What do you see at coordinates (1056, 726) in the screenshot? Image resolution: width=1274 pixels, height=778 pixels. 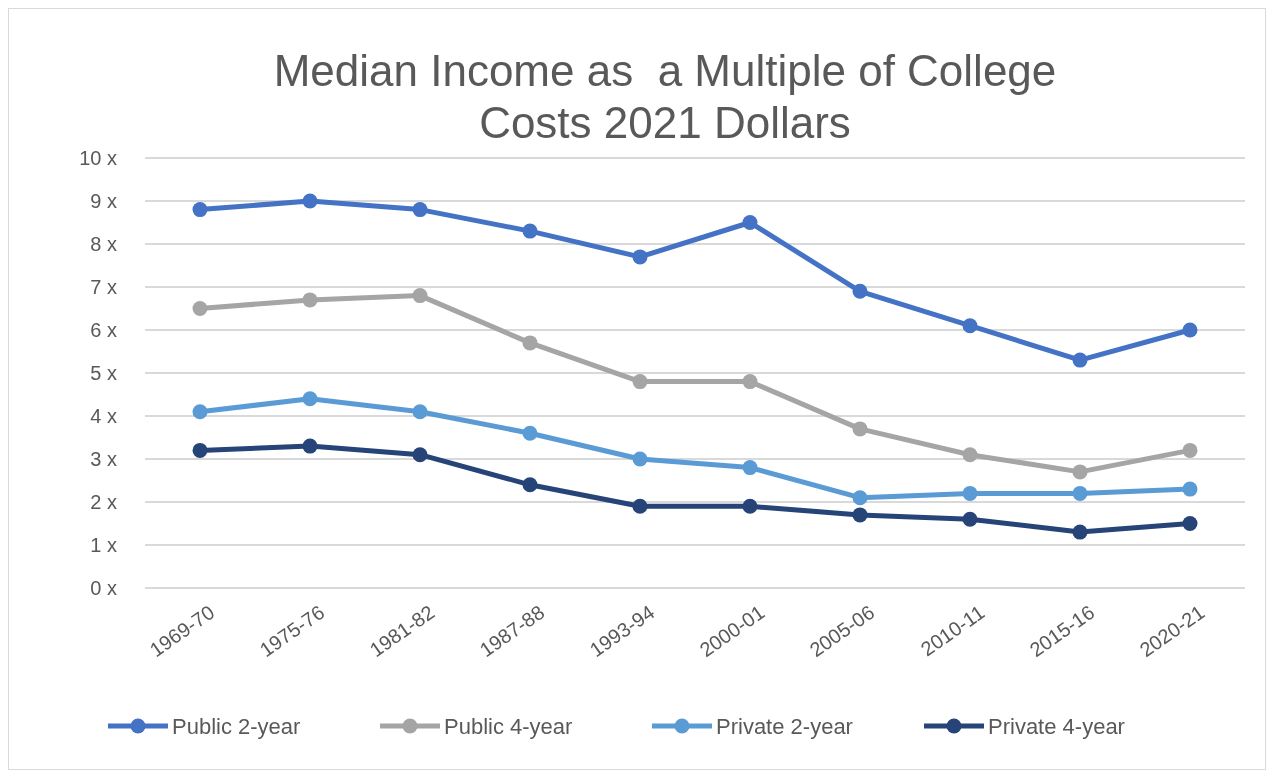 I see `legend-label: Private 4-year` at bounding box center [1056, 726].